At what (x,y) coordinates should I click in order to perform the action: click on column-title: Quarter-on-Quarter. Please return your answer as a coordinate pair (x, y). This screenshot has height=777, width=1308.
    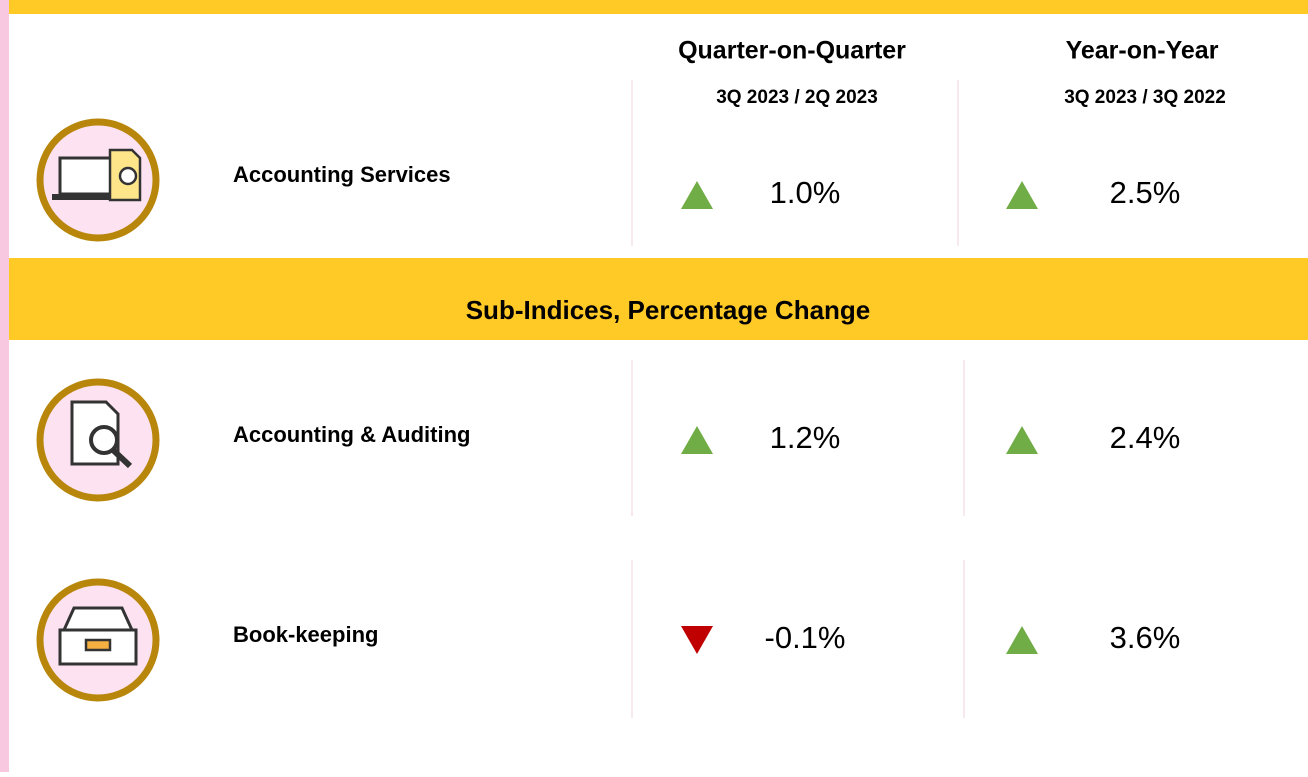
    Looking at the image, I should click on (792, 51).